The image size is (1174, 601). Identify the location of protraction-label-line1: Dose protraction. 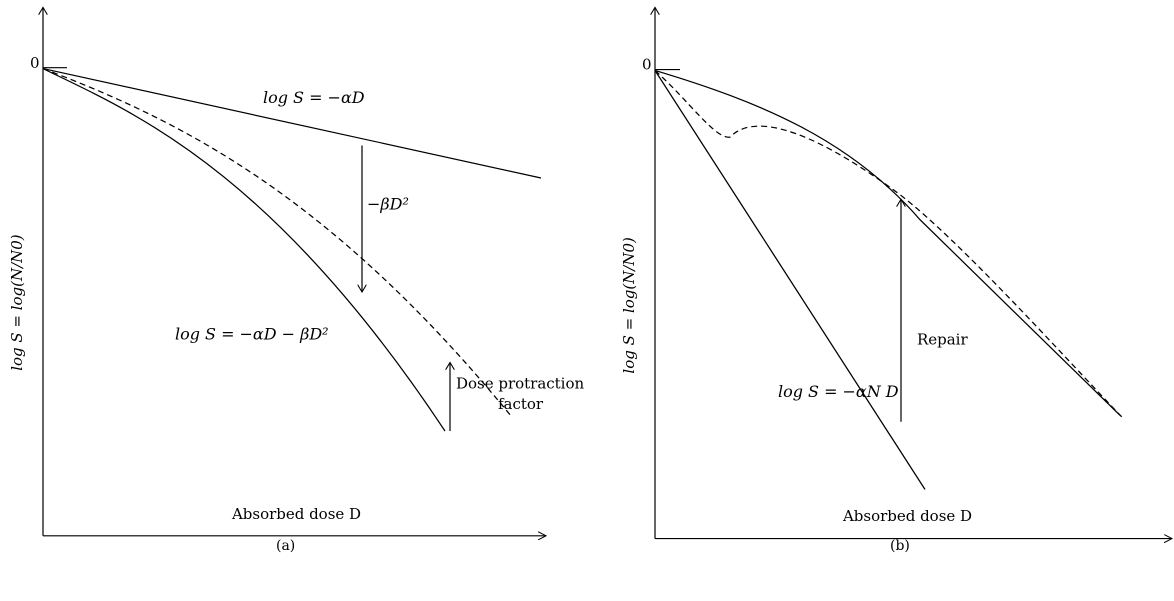
(520, 383).